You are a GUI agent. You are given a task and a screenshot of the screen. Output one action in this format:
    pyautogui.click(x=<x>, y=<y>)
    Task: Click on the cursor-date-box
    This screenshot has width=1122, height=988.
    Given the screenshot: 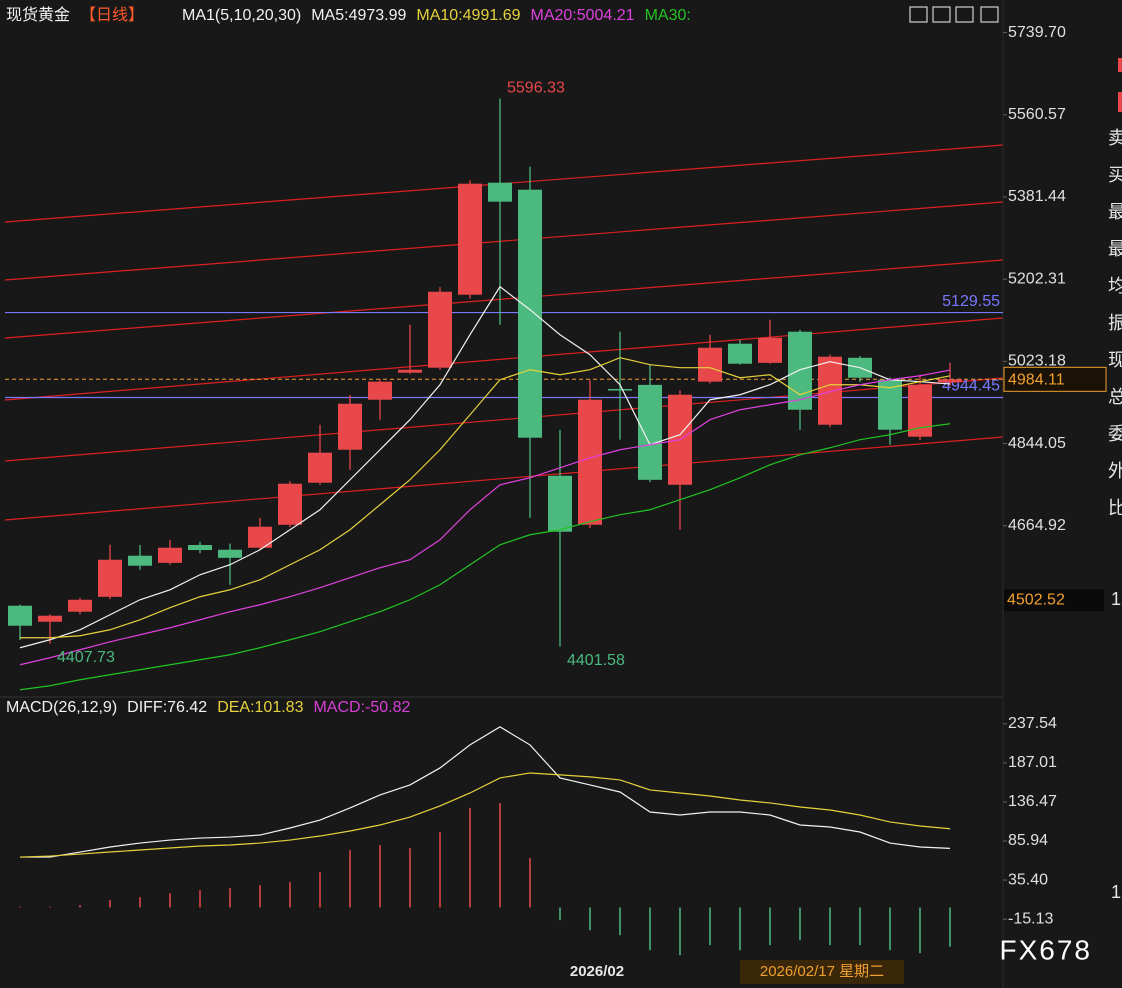 What is the action you would take?
    pyautogui.click(x=822, y=972)
    